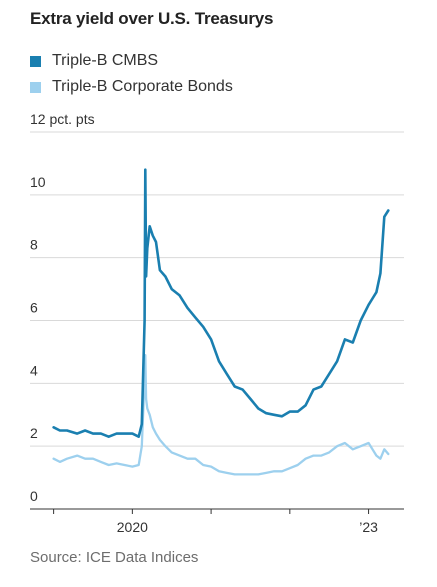 Image resolution: width=437 pixels, height=587 pixels. Describe the element at coordinates (38, 182) in the screenshot. I see `y-tick-label: 10` at that location.